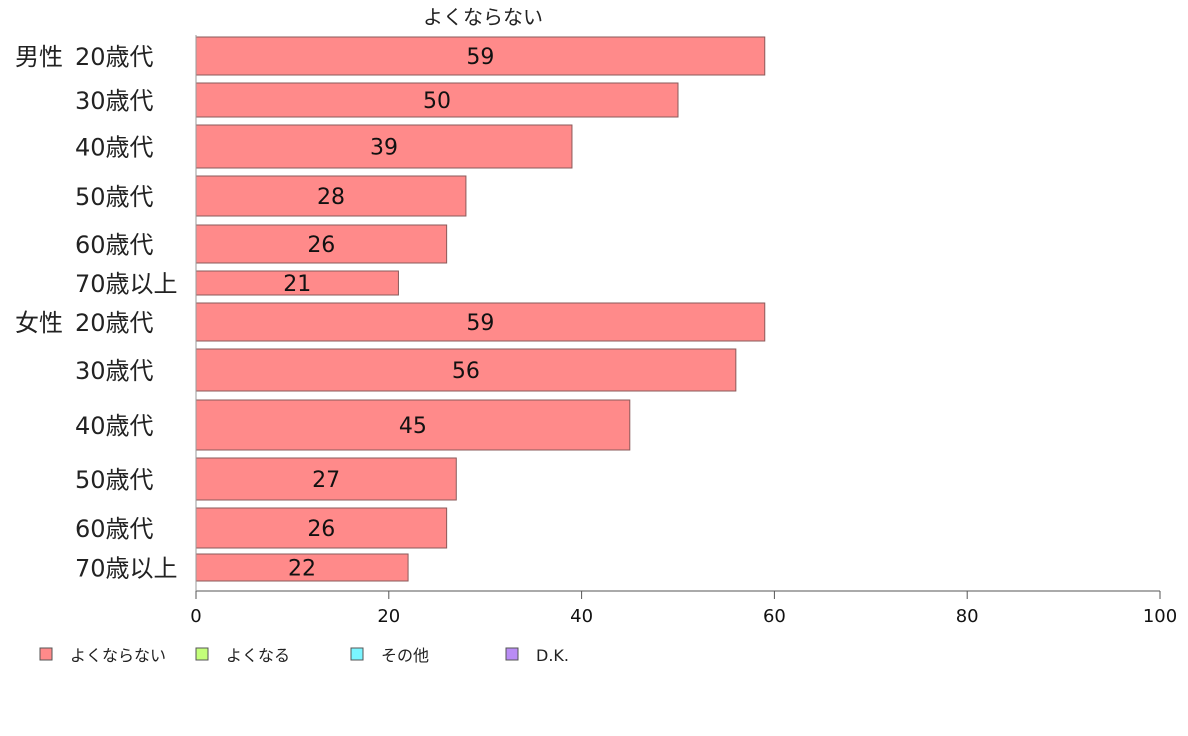 Image resolution: width=1188 pixels, height=736 pixels. I want to click on x-tick-label: 20, so click(388, 616).